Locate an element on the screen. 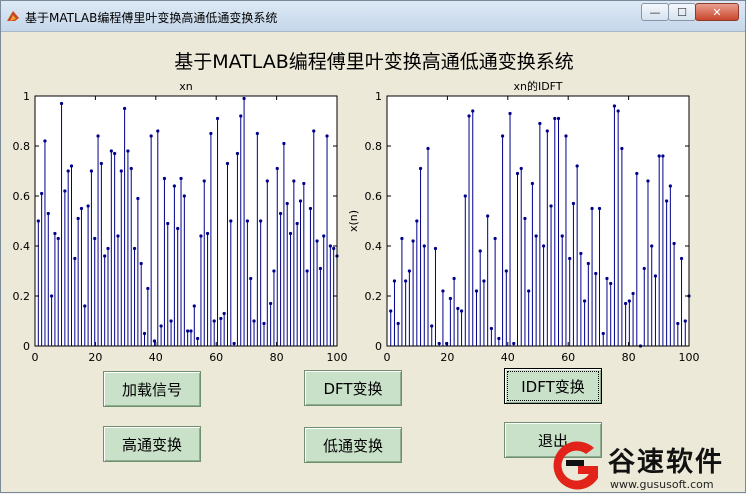  maximize-button: ☐ is located at coordinates (682, 12).